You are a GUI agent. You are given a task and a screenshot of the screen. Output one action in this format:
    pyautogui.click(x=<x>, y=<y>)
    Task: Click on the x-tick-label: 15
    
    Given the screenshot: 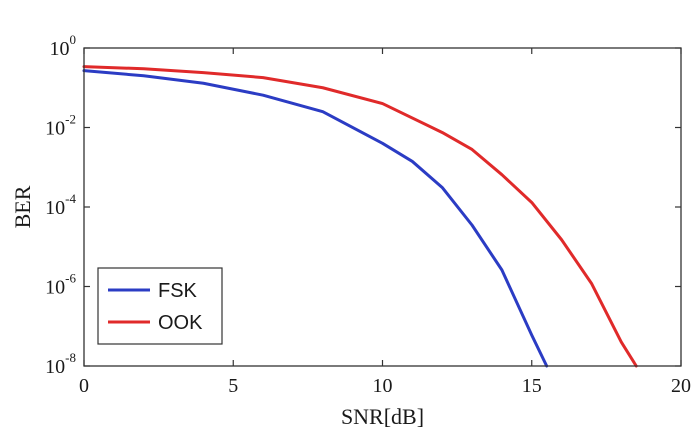 What is the action you would take?
    pyautogui.click(x=532, y=386)
    